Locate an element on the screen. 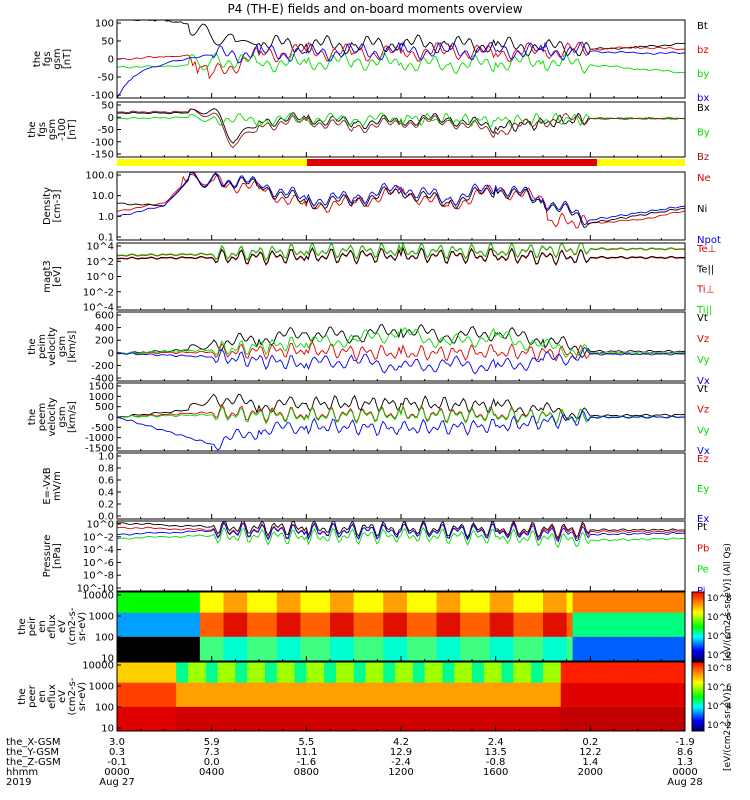 This screenshot has width=750, height=800. y-tick-label: -400 is located at coordinates (102, 379).